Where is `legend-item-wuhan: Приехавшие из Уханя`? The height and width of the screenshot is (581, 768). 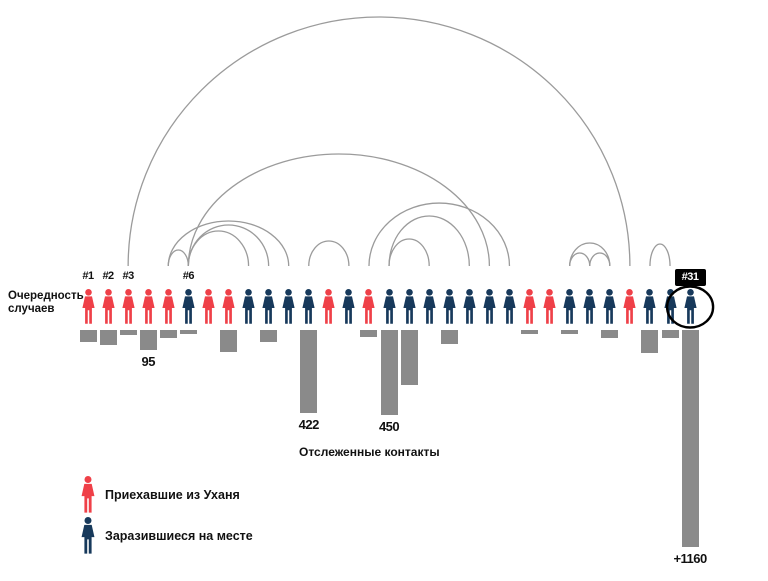 legend-item-wuhan: Приехавшие из Уханя is located at coordinates (160, 494).